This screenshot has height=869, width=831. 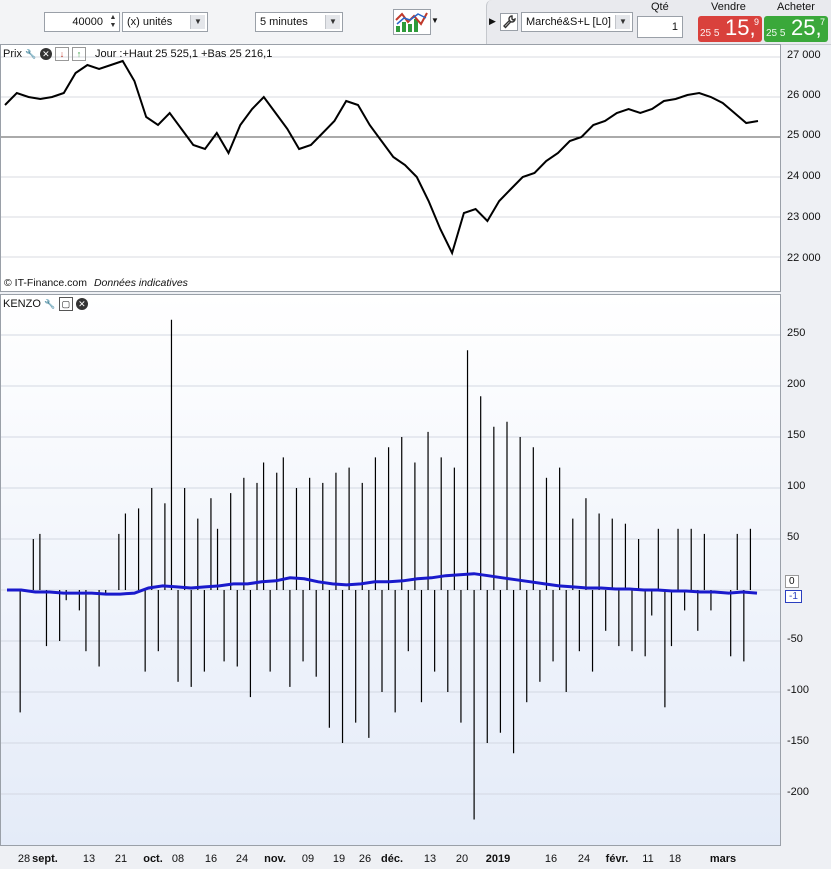 I want to click on credit-text: © IT-Finance.com, so click(x=46, y=283).